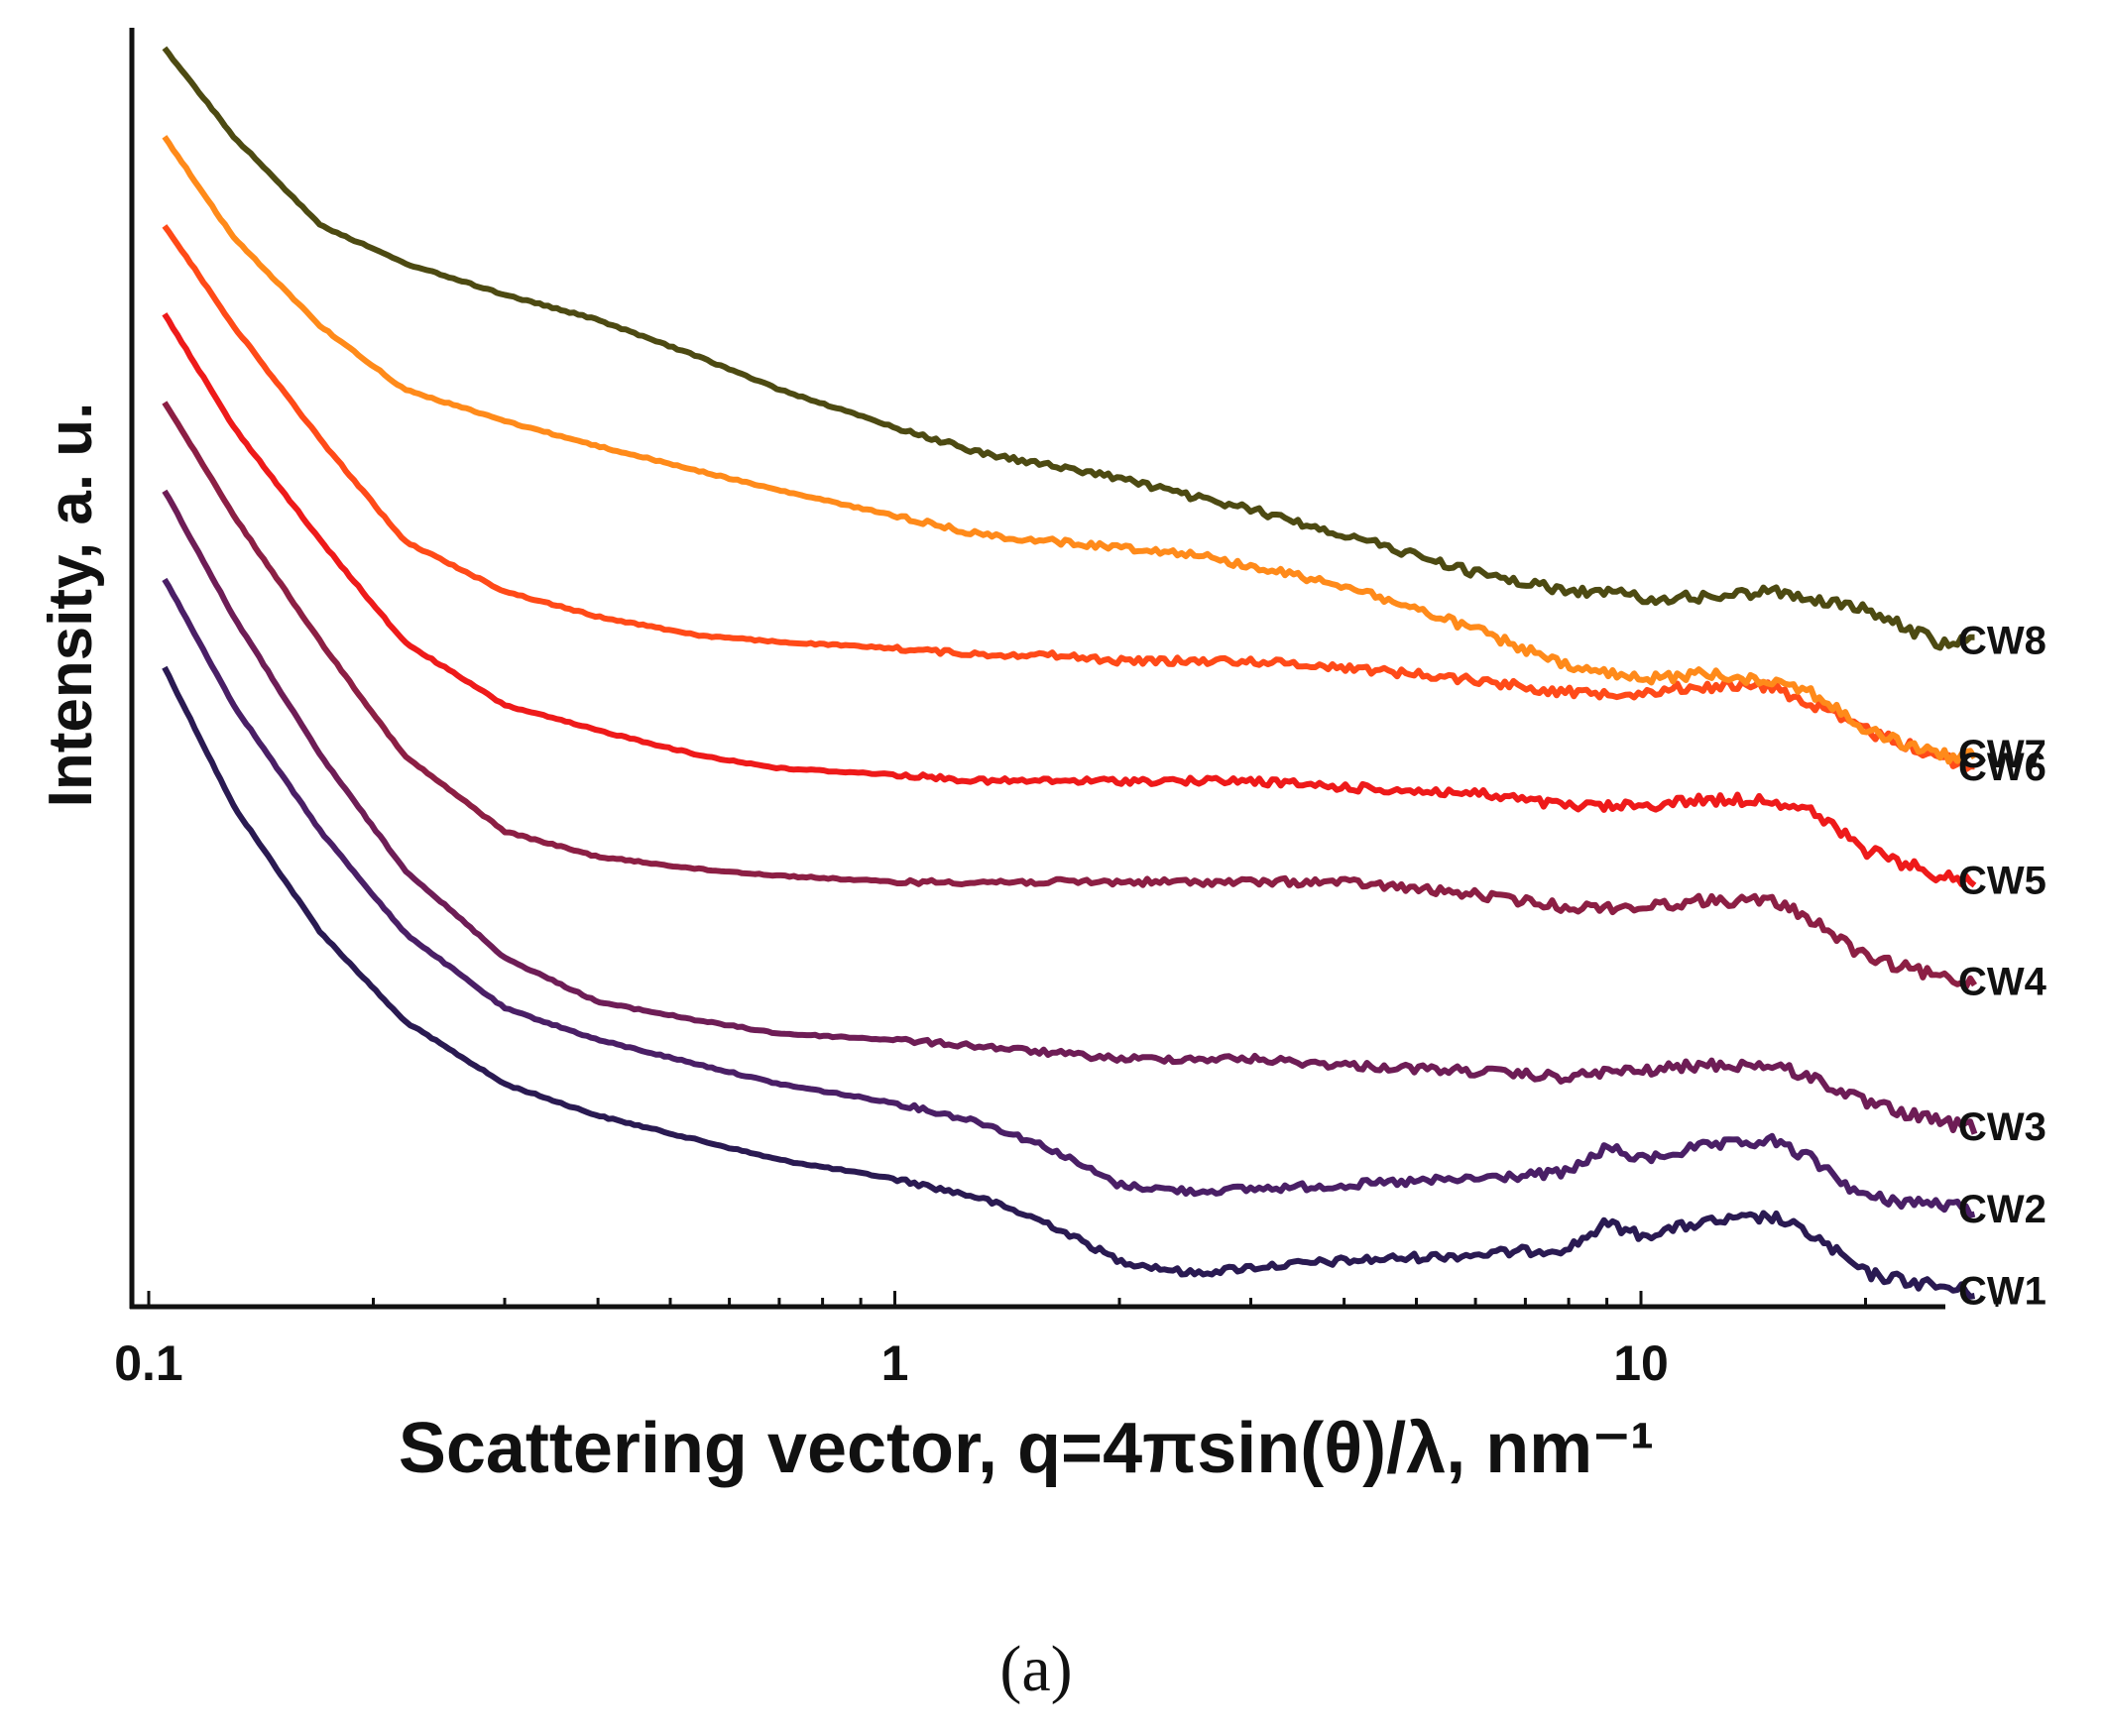 Image resolution: width=2104 pixels, height=1736 pixels. Describe the element at coordinates (1641, 1363) in the screenshot. I see `x-tick-label: 10` at that location.